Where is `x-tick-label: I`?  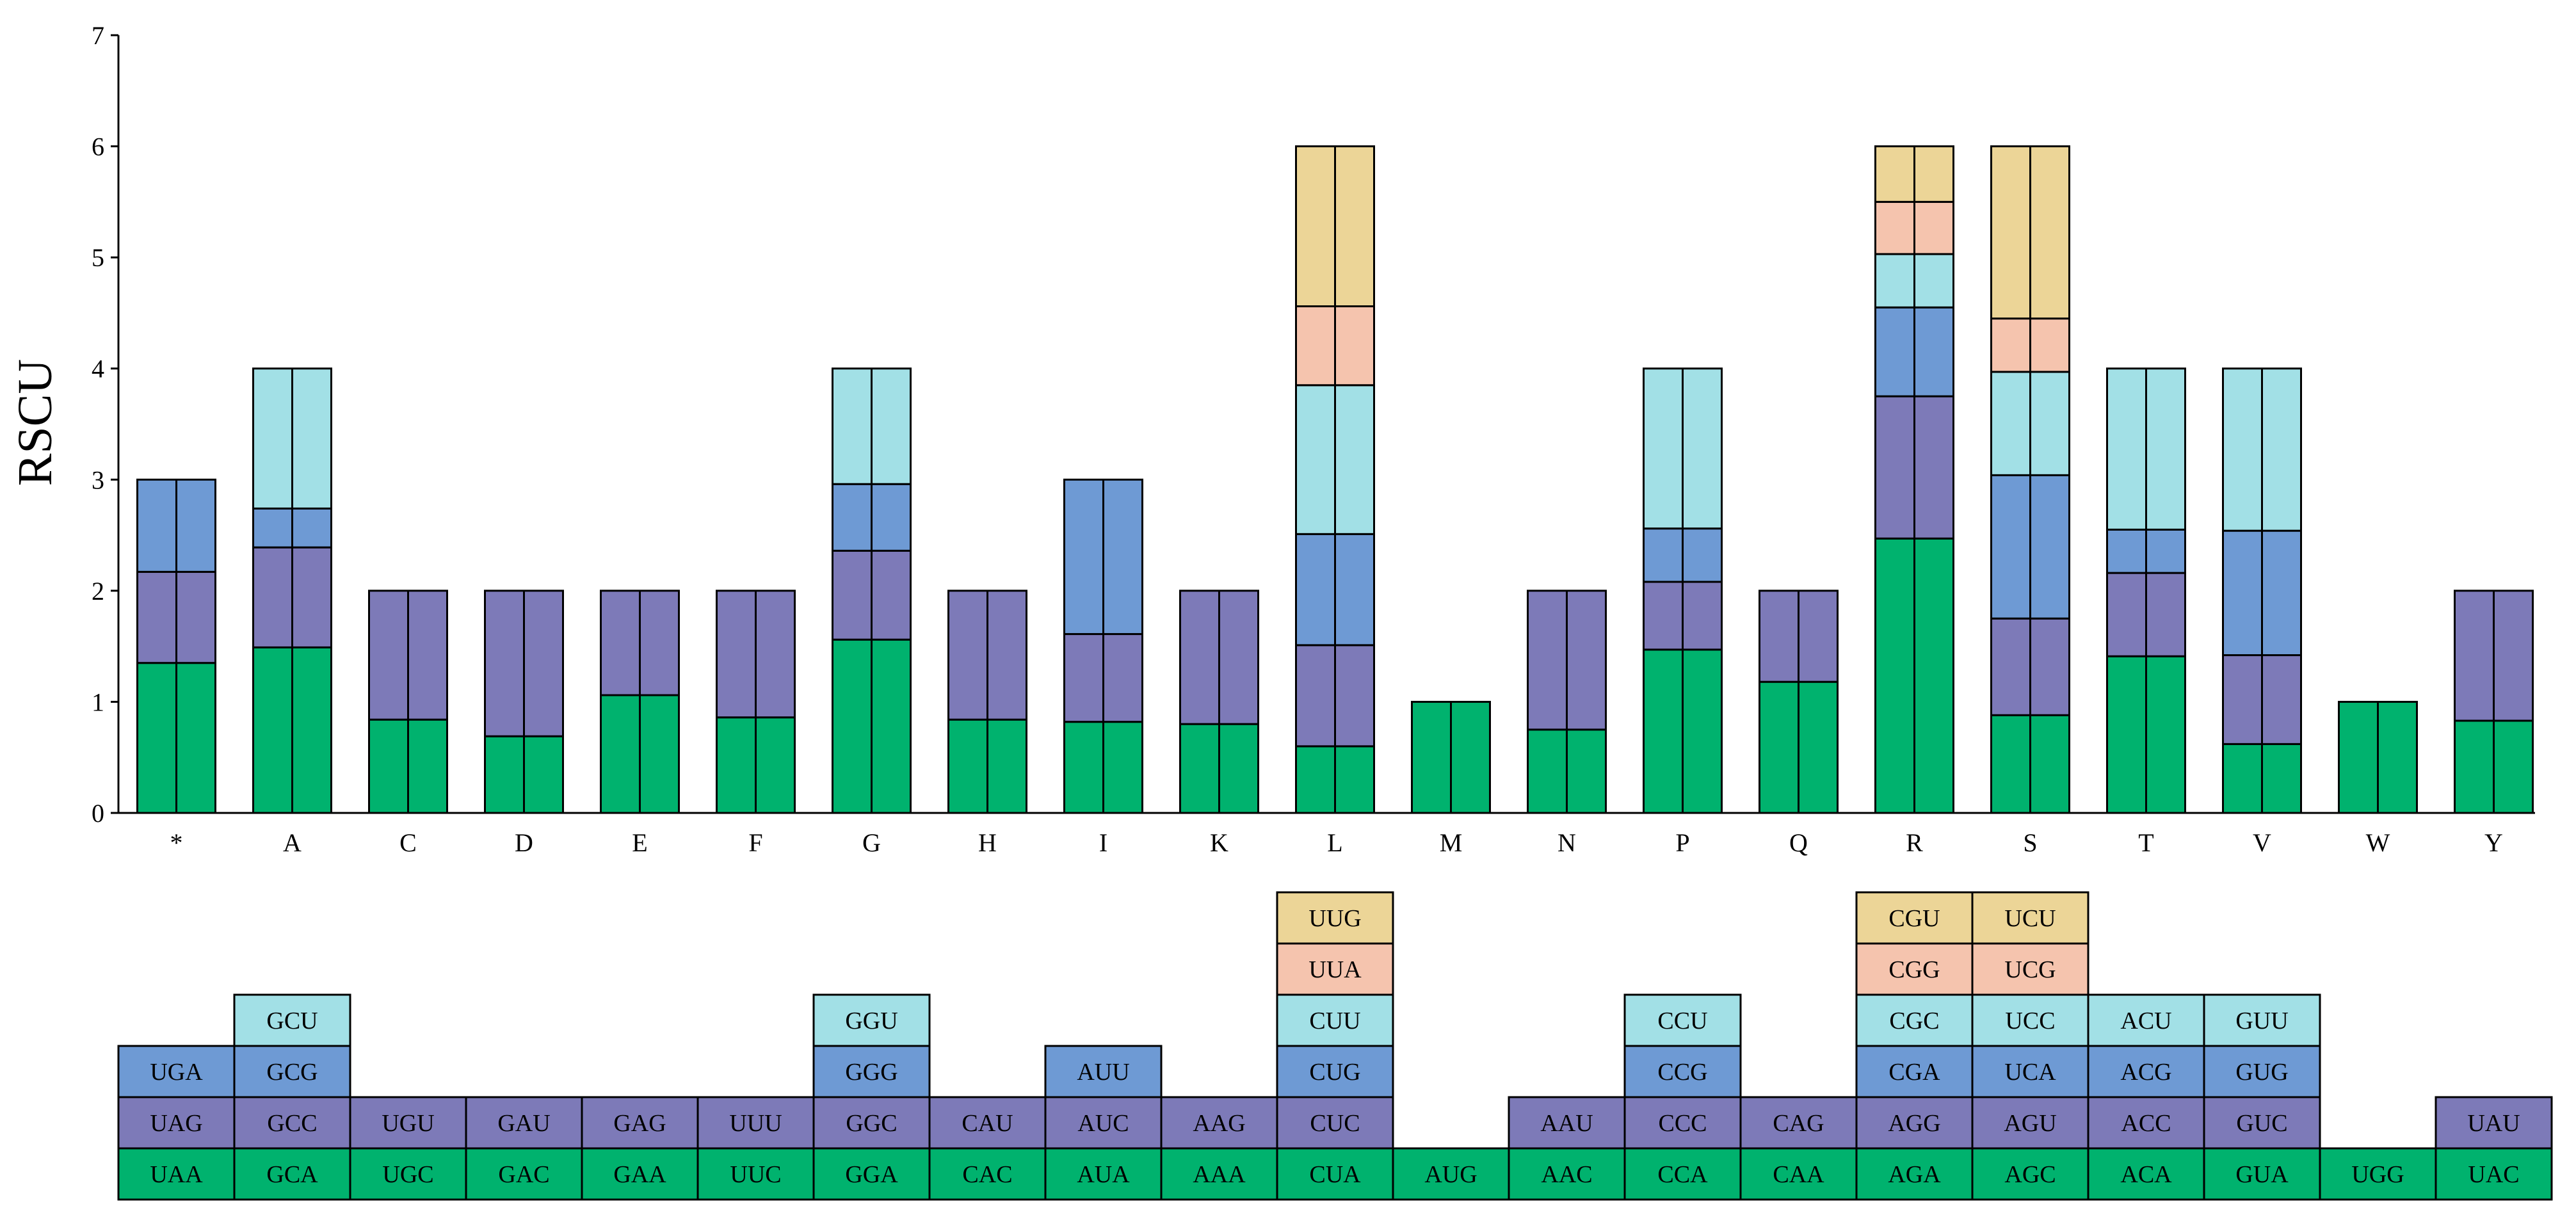
x-tick-label: I is located at coordinates (1103, 843).